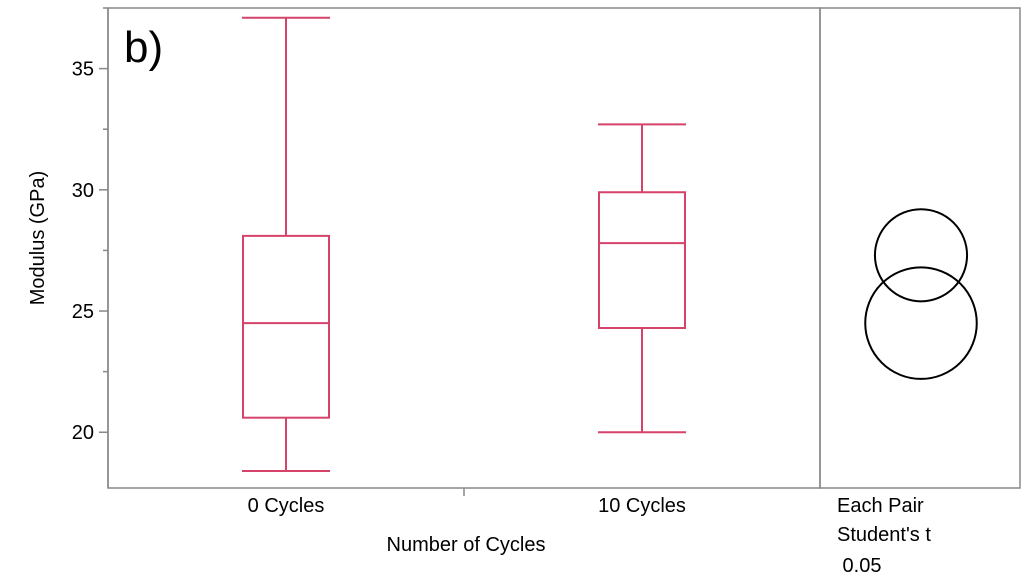  Describe the element at coordinates (642, 506) in the screenshot. I see `x-tick-label: 10 Cycles` at that location.